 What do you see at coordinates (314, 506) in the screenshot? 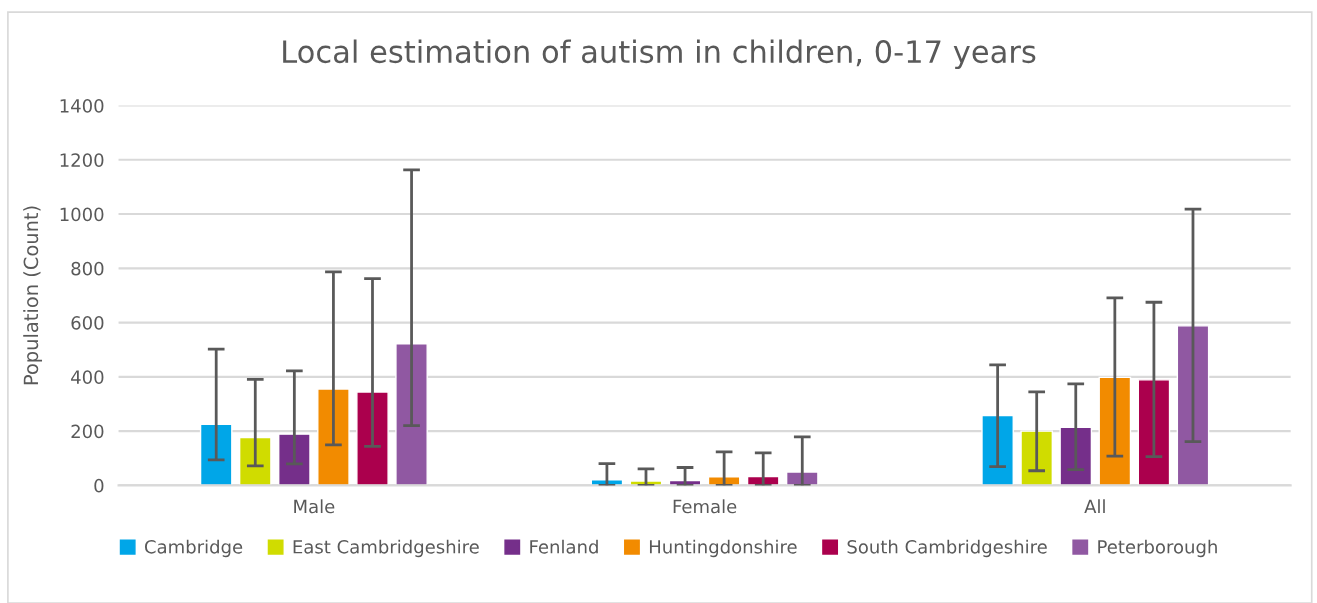
I see `x-tick-label: Male` at bounding box center [314, 506].